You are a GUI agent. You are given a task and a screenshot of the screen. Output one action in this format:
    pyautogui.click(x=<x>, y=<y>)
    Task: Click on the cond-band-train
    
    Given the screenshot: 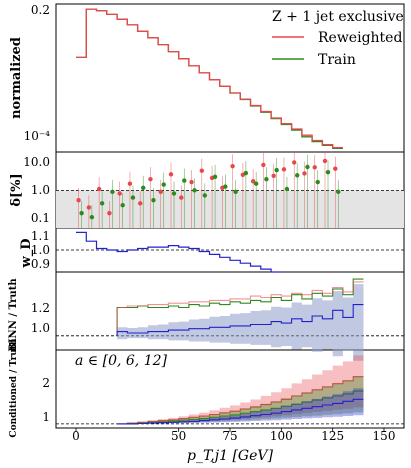 What is the action you would take?
    pyautogui.click(x=240, y=400)
    